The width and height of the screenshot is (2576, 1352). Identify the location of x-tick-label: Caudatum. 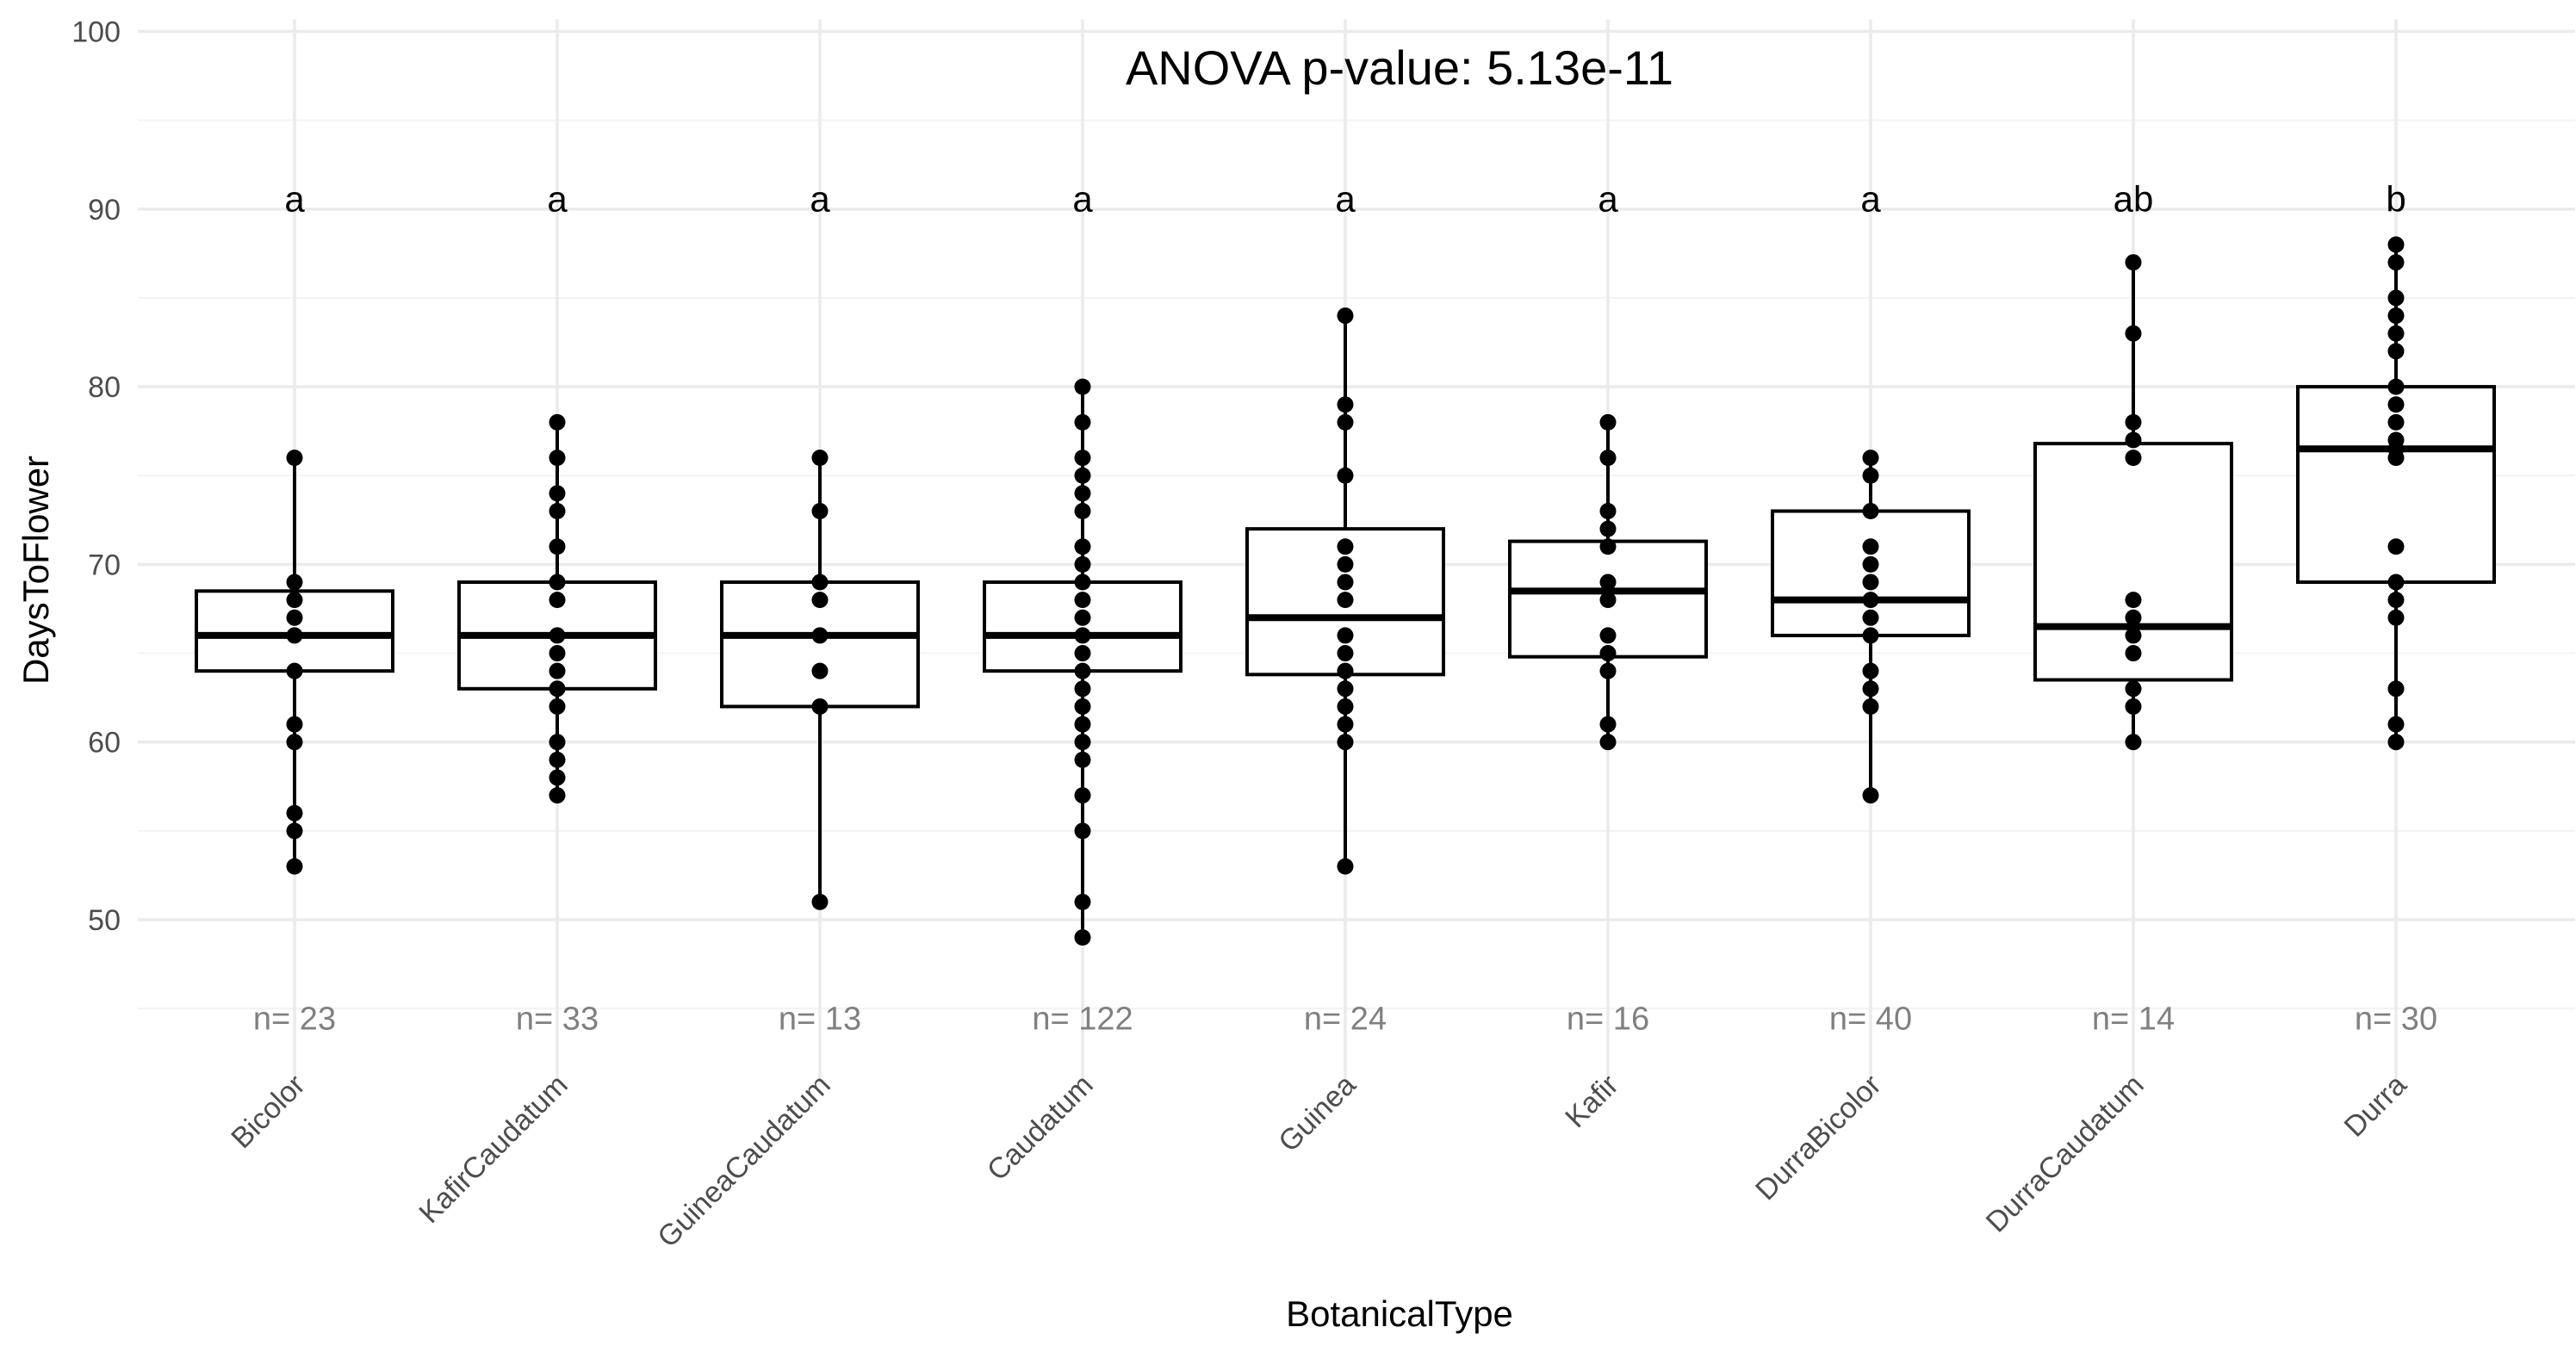
(1040, 1128).